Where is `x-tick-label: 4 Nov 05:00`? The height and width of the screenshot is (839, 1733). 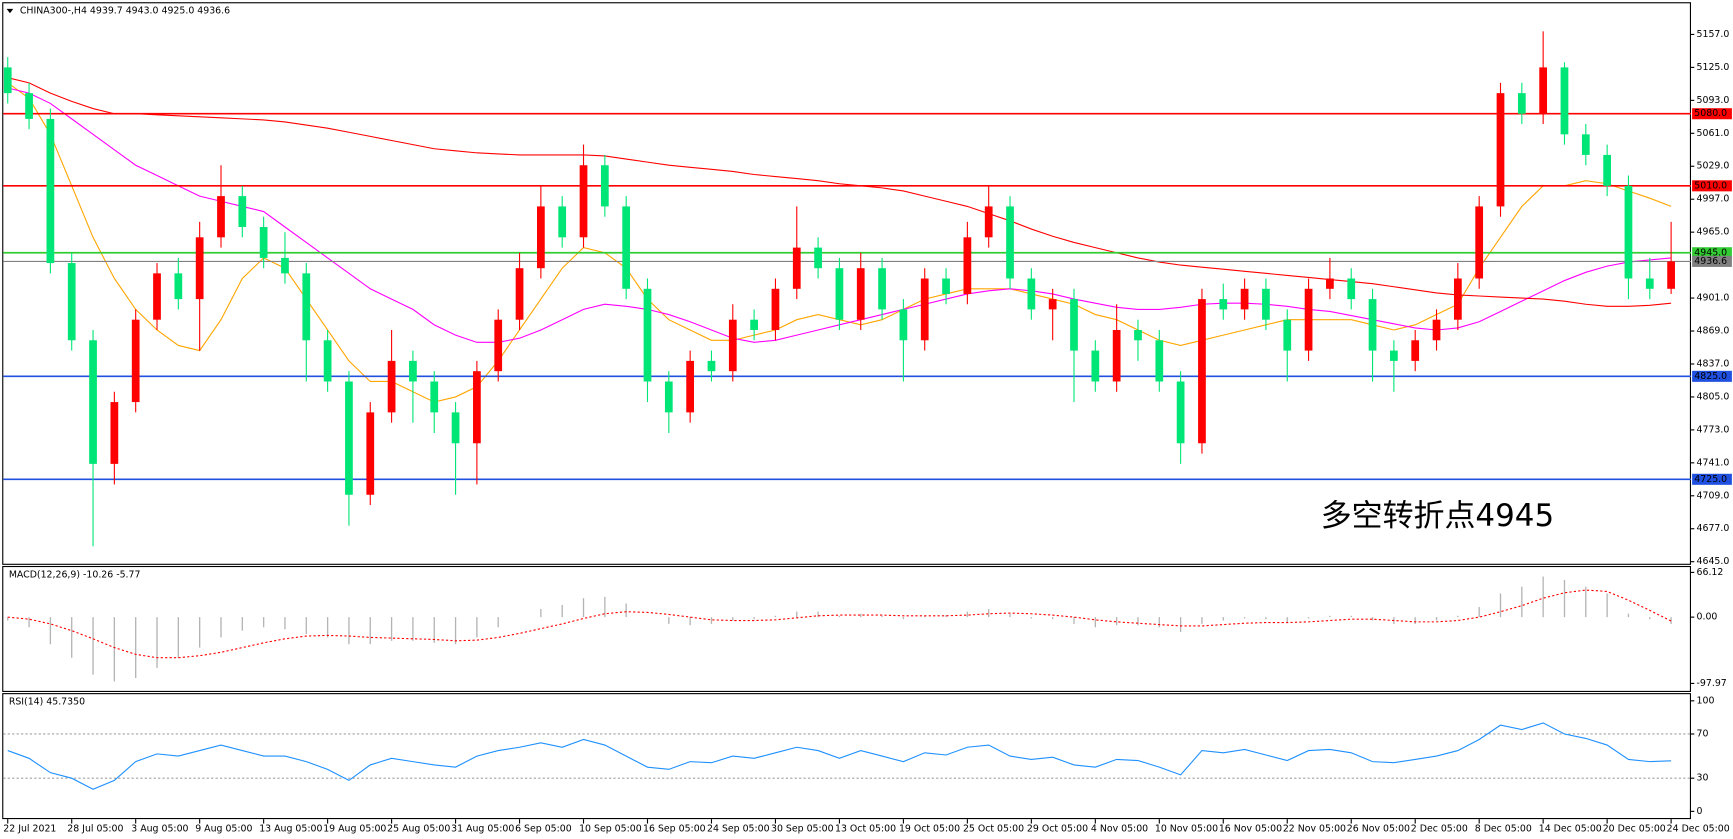 x-tick-label: 4 Nov 05:00 is located at coordinates (1119, 829).